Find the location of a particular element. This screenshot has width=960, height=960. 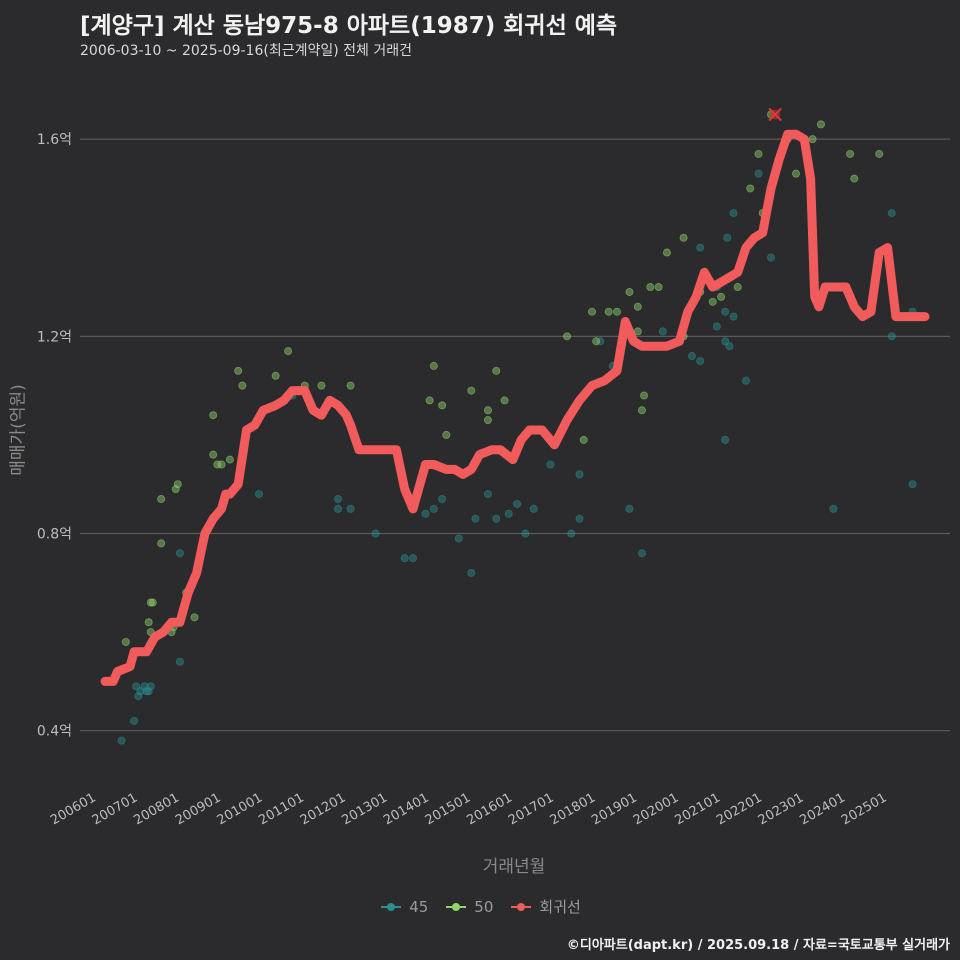

chart-title: [계양구] 계산 동남975-8 아파트(1987) 회귀선 예측 is located at coordinates (349, 26).